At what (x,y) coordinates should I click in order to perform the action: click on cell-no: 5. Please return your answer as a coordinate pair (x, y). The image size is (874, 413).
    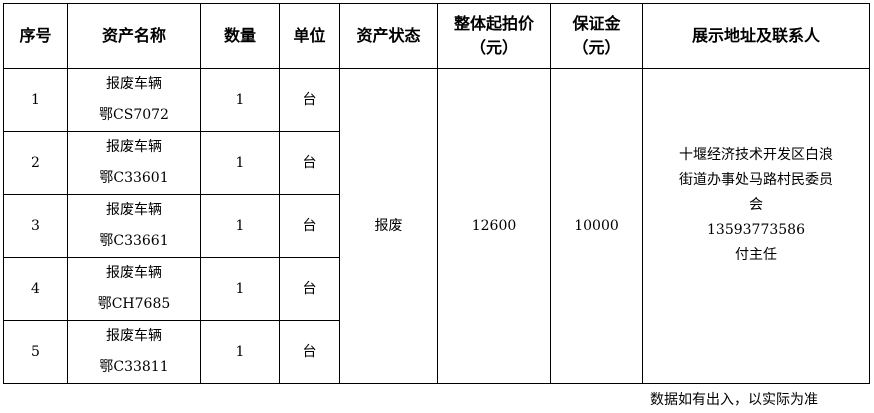
    Looking at the image, I should click on (35, 352).